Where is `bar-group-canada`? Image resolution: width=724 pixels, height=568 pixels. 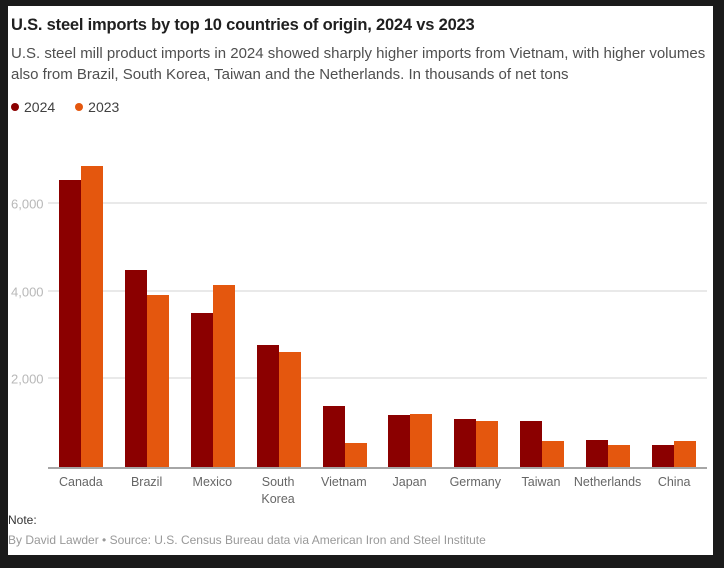 bar-group-canada is located at coordinates (81, 316).